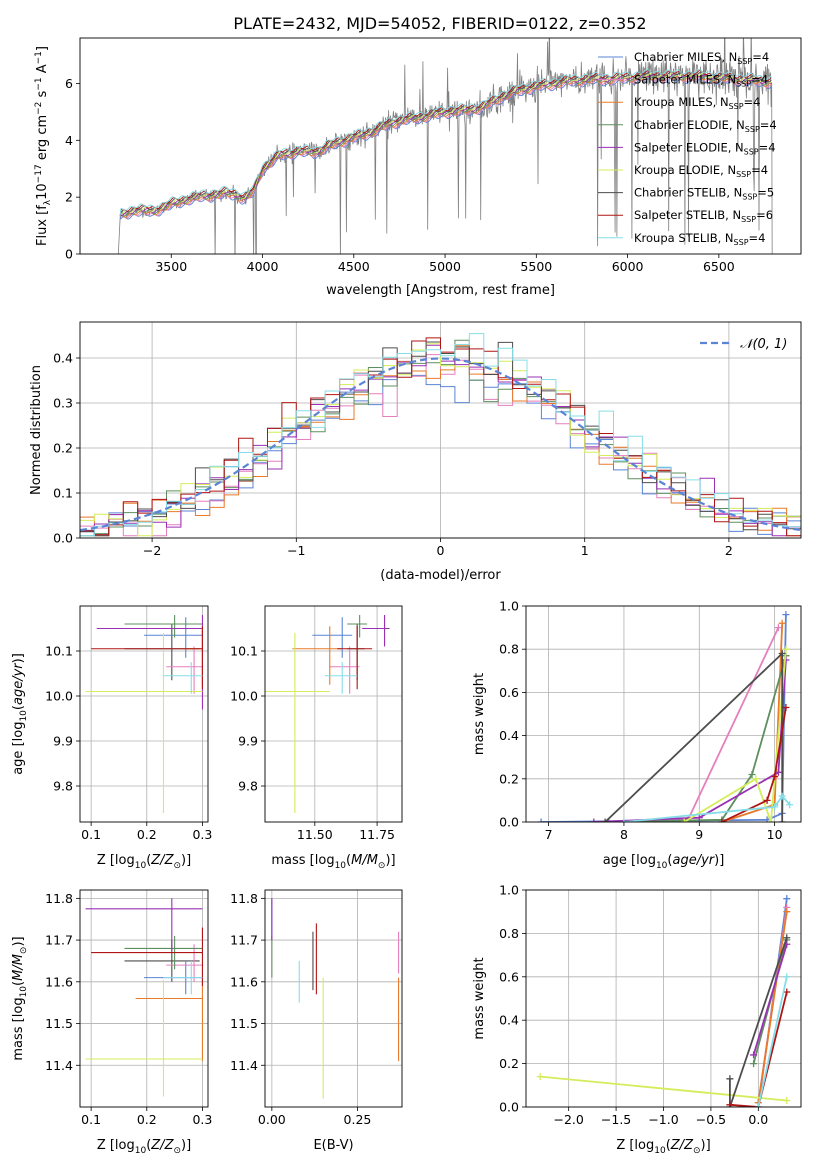 This screenshot has height=1170, width=819. Describe the element at coordinates (18, 1028) in the screenshot. I see `label-part: mass [log` at that location.